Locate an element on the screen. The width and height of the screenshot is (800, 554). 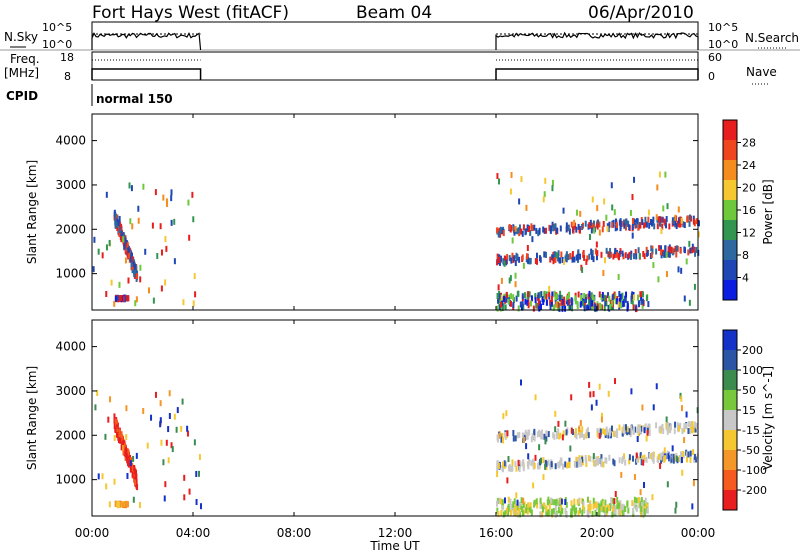
nave-tick-low: 0 is located at coordinates (711, 76).